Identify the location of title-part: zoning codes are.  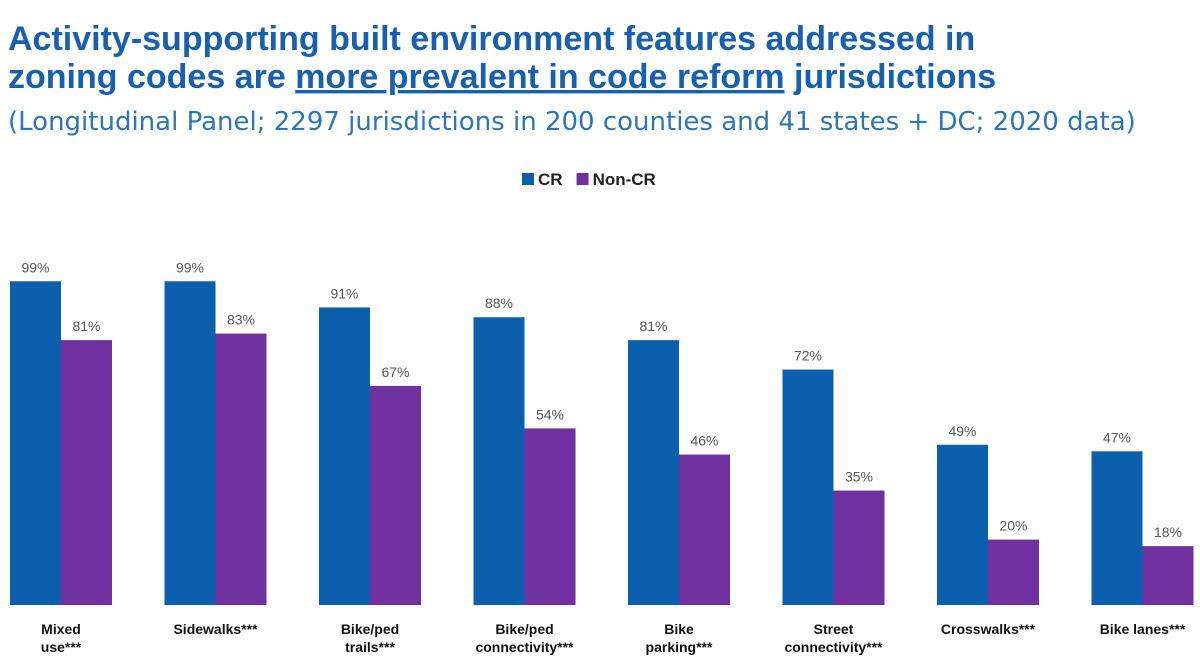
(151, 77).